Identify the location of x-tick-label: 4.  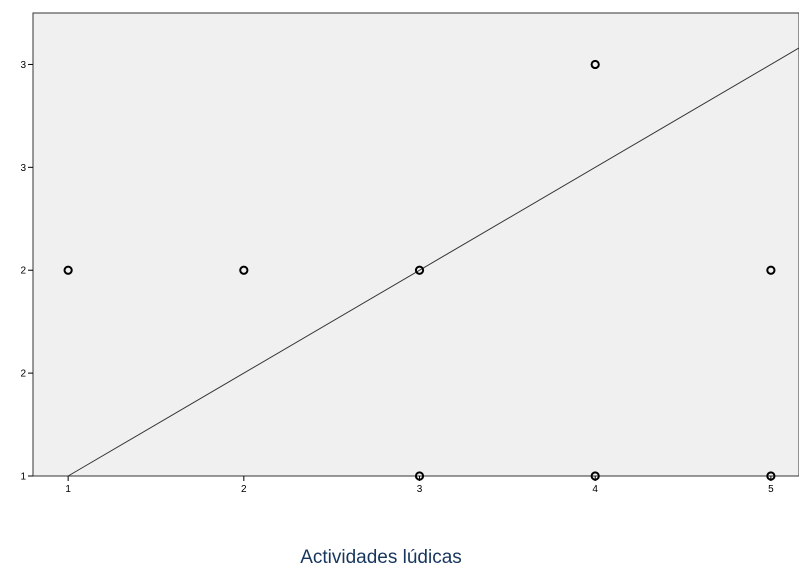
(595, 489).